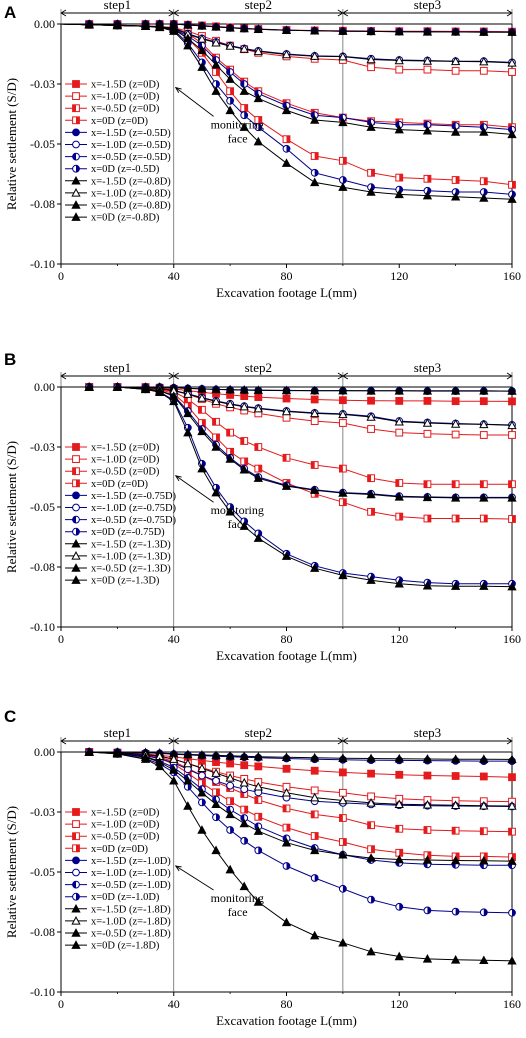 The height and width of the screenshot is (1038, 526). Describe the element at coordinates (44, 752) in the screenshot. I see `y-tick-label: 0.00` at that location.